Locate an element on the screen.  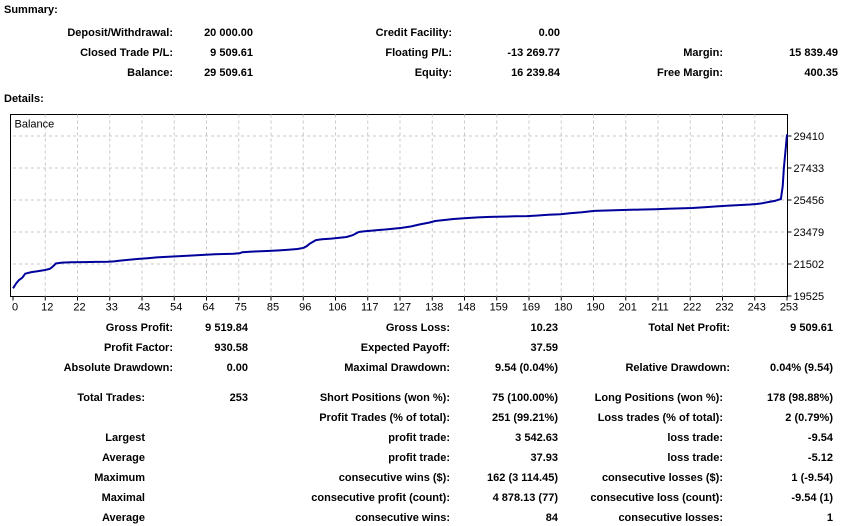
stat-label: Floating P/L: is located at coordinates (418, 53).